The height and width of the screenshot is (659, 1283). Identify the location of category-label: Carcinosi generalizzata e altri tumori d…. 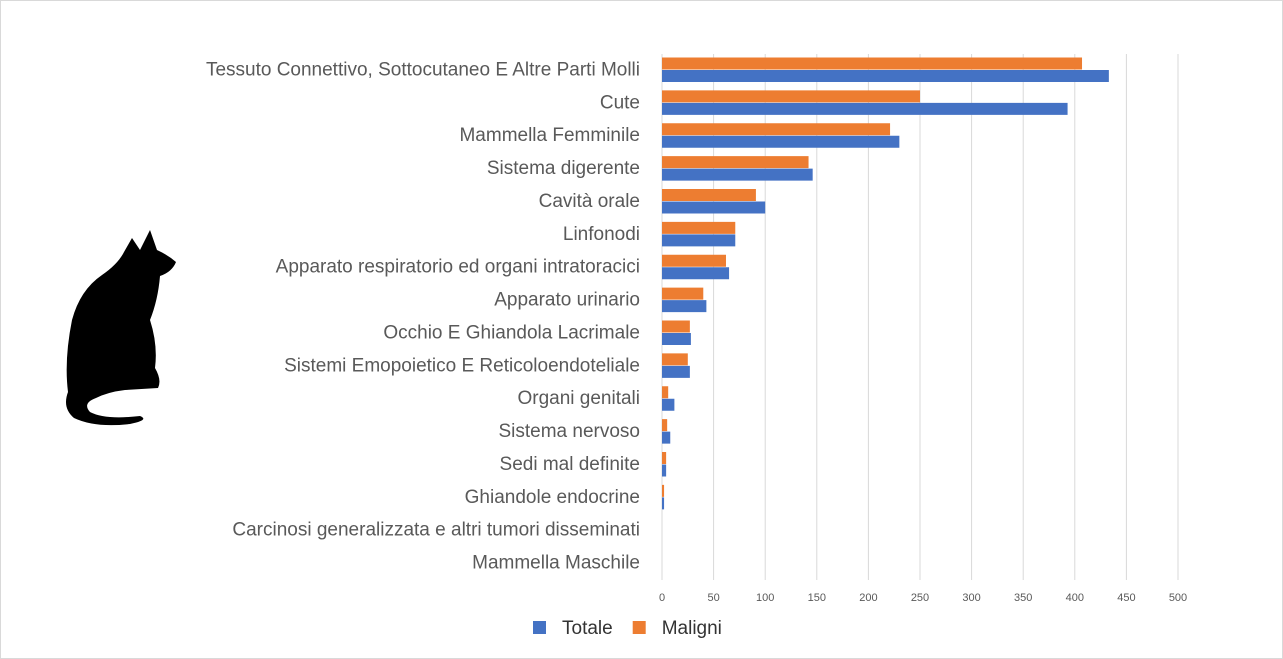
(436, 530).